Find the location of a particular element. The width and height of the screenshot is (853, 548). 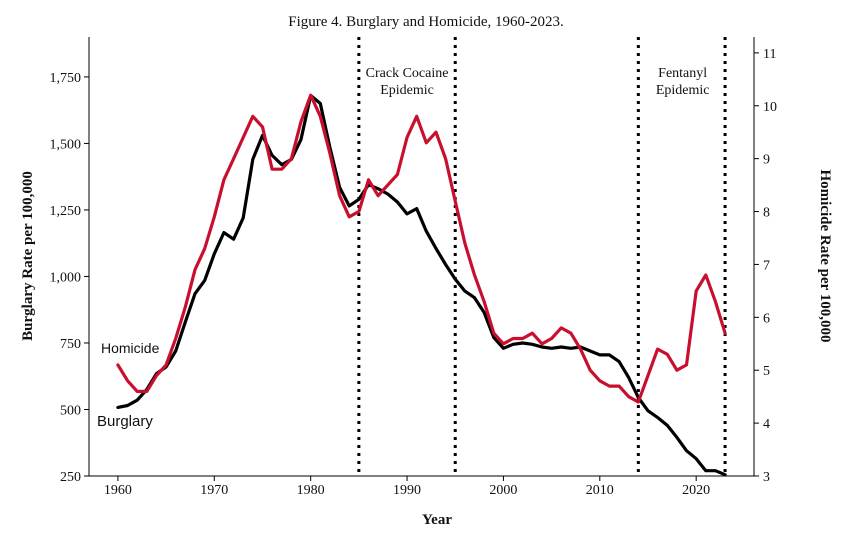

y-left-tick-label: 1,750 is located at coordinates (66, 78).